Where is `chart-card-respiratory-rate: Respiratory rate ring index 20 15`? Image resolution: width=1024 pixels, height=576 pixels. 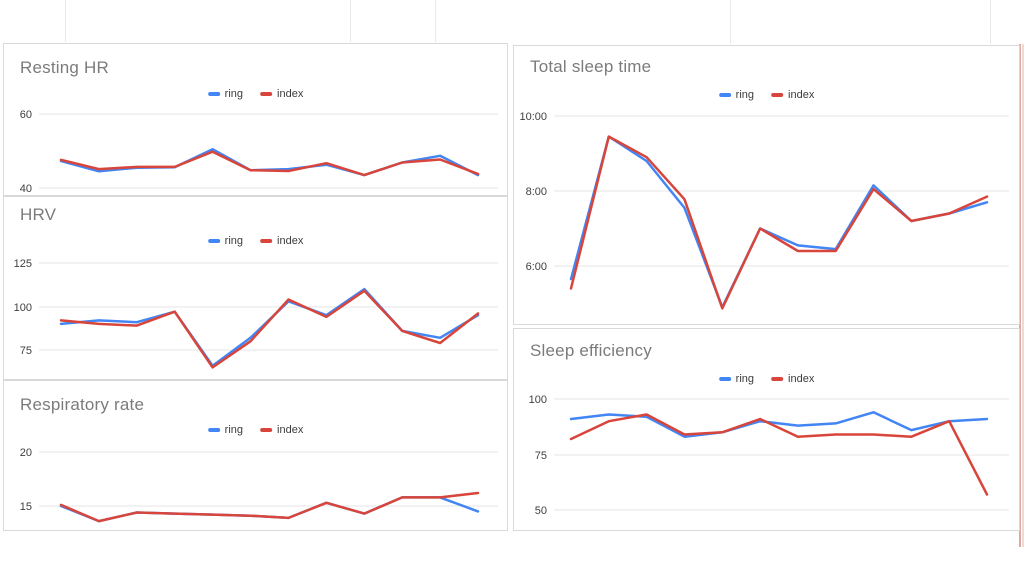 chart-card-respiratory-rate: Respiratory rate ring index 20 15 is located at coordinates (255, 455).